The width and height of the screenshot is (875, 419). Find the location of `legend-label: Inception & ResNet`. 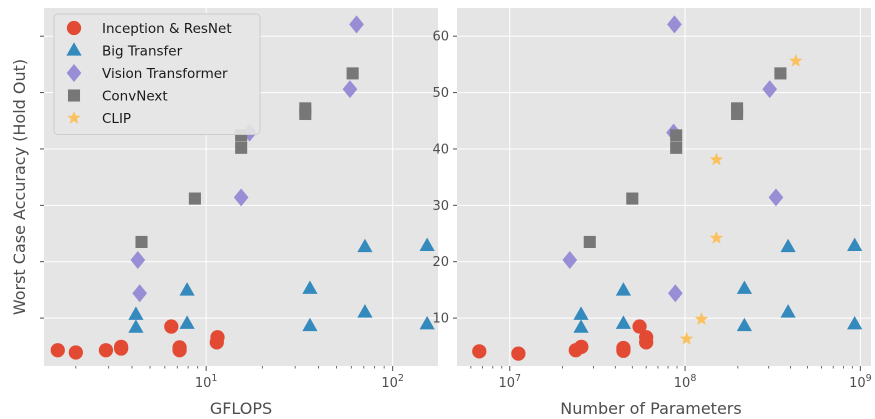

legend-label: Inception & ResNet is located at coordinates (167, 29).